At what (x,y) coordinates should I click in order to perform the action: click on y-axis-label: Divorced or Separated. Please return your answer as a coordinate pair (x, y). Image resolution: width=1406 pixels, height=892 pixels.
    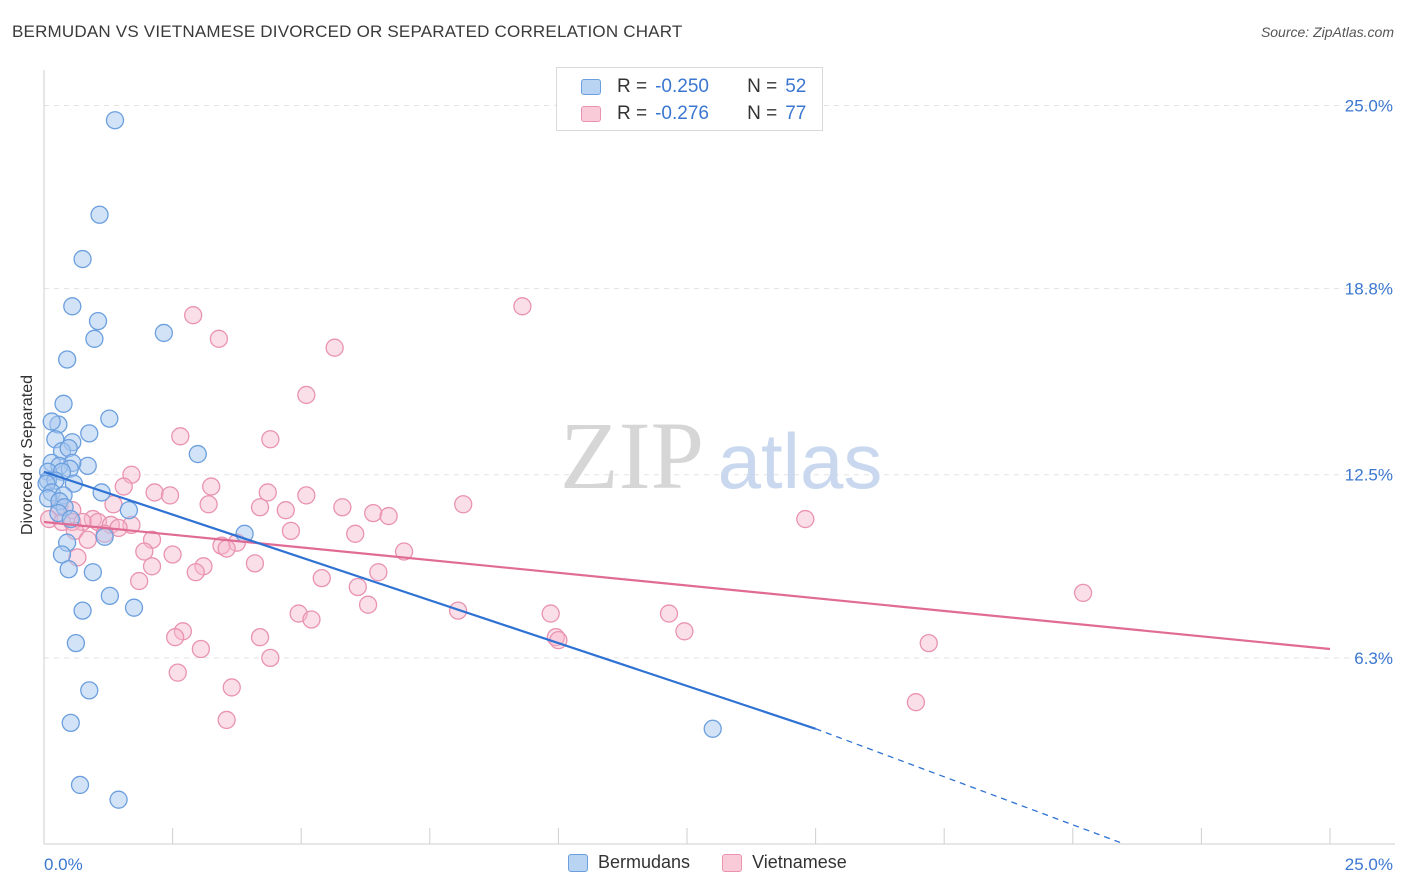
    Looking at the image, I should click on (27, 455).